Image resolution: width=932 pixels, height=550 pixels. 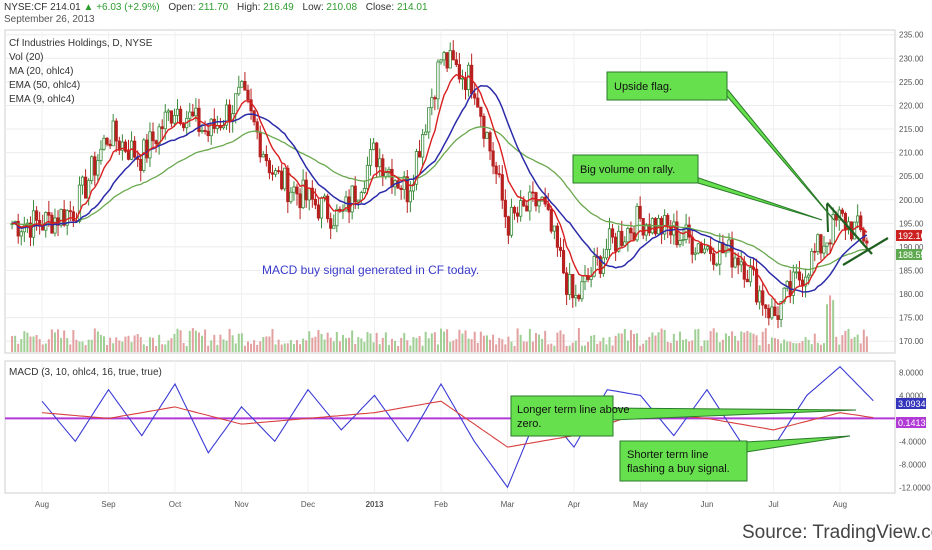 I want to click on macd-tick-label: 4.0000, so click(x=911, y=395).